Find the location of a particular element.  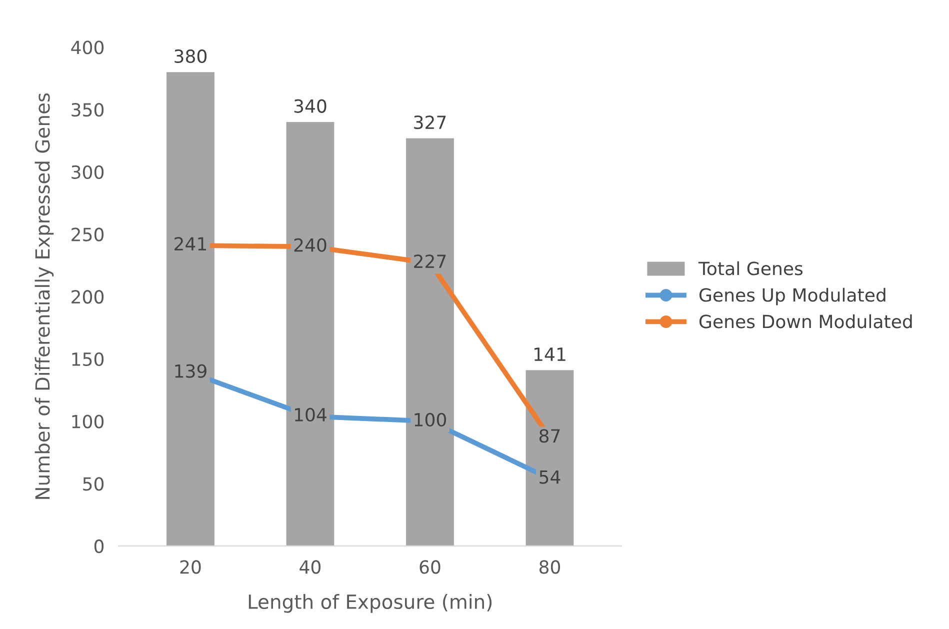

legend-label: Genes Up Modulated is located at coordinates (792, 297).